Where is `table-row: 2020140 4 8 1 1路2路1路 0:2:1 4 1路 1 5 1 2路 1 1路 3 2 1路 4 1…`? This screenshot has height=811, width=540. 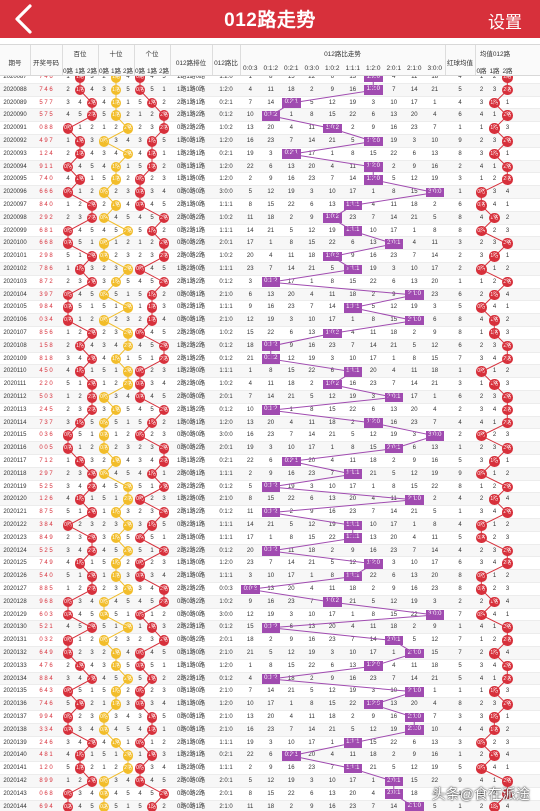 table-row: 2020140 4 8 1 1路2路1路 0:2:1 4 1路 1 5 1 2路 1 1路 3 2 1路 4 1… is located at coordinates (270, 756).